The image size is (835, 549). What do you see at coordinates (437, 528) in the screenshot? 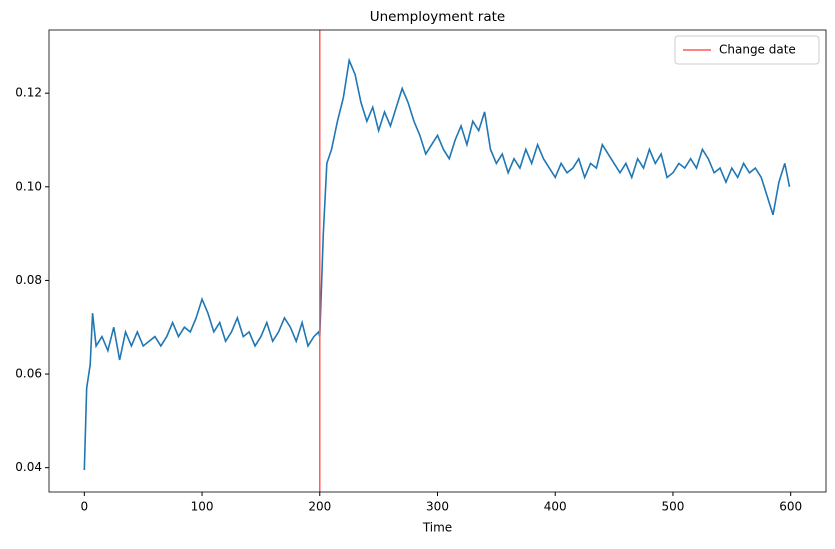
I see `x-axis-label: Time` at bounding box center [437, 528].